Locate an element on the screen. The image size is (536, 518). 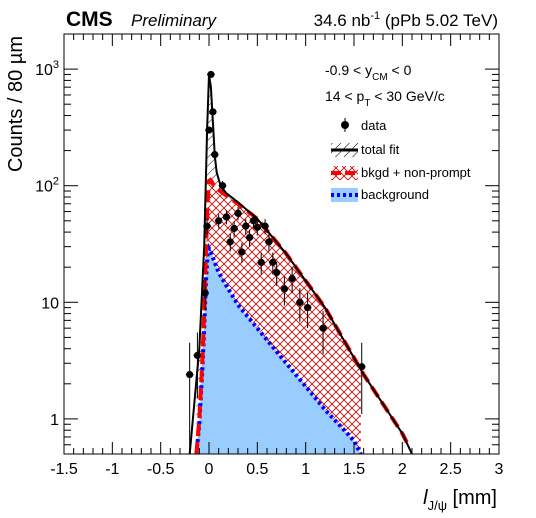
x-tick-label: 2 is located at coordinates (402, 469).